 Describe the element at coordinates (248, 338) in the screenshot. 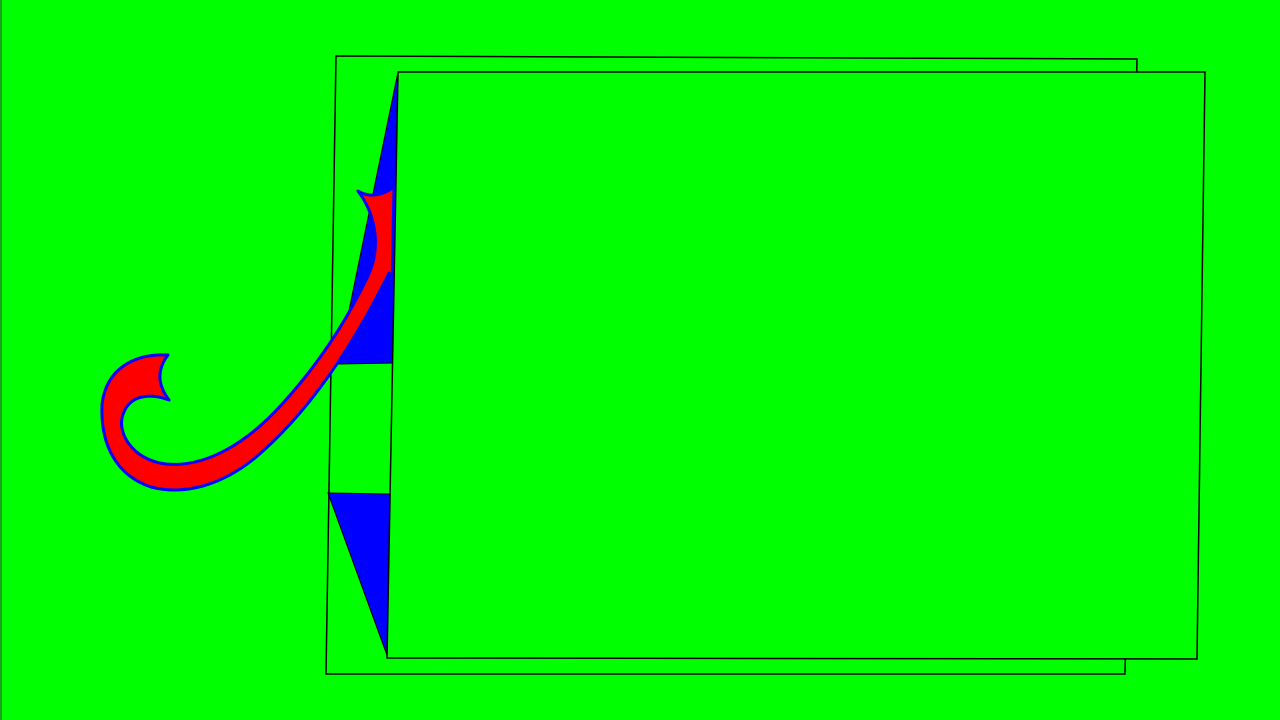

I see `red-curl-ribbon` at that location.